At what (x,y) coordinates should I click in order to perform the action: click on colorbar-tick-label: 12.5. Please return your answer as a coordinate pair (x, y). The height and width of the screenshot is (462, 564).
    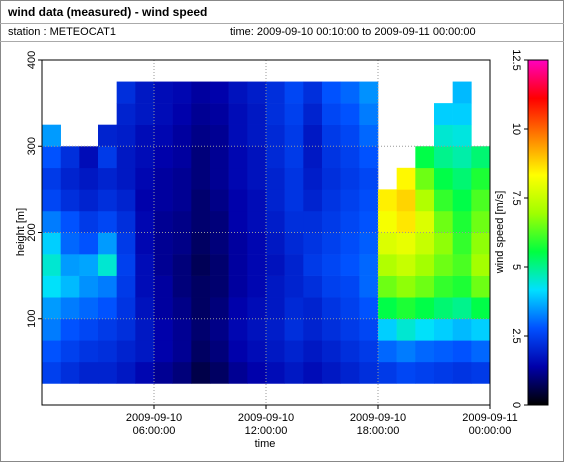
    Looking at the image, I should click on (516, 59).